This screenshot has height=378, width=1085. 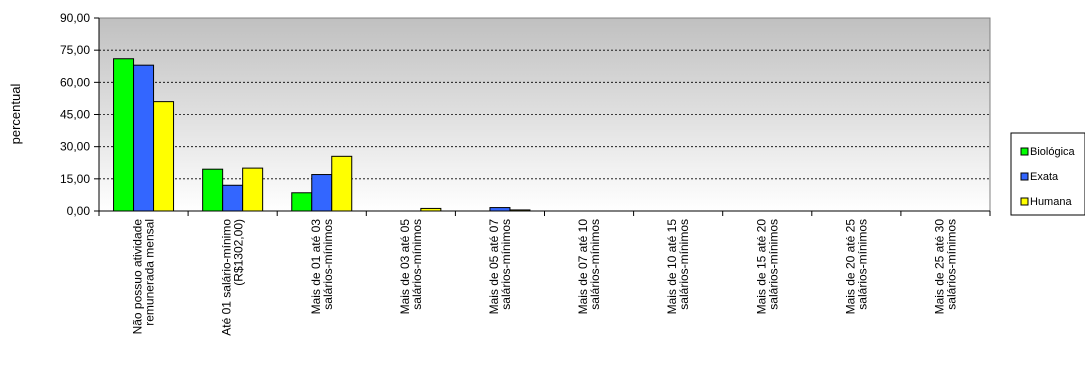 What do you see at coordinates (75, 82) in the screenshot?
I see `y-tick-label: 60,00` at bounding box center [75, 82].